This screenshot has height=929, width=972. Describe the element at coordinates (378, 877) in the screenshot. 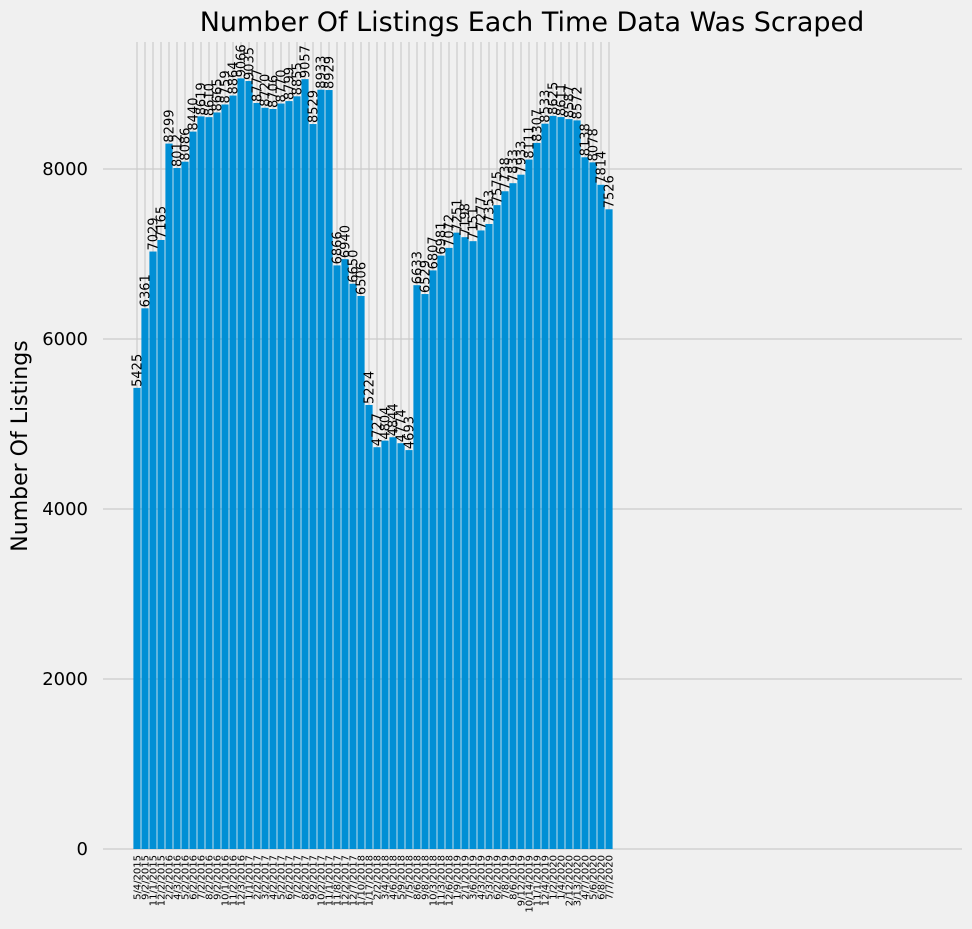

I see `x-tick-label: 2/2/2018` at that location.